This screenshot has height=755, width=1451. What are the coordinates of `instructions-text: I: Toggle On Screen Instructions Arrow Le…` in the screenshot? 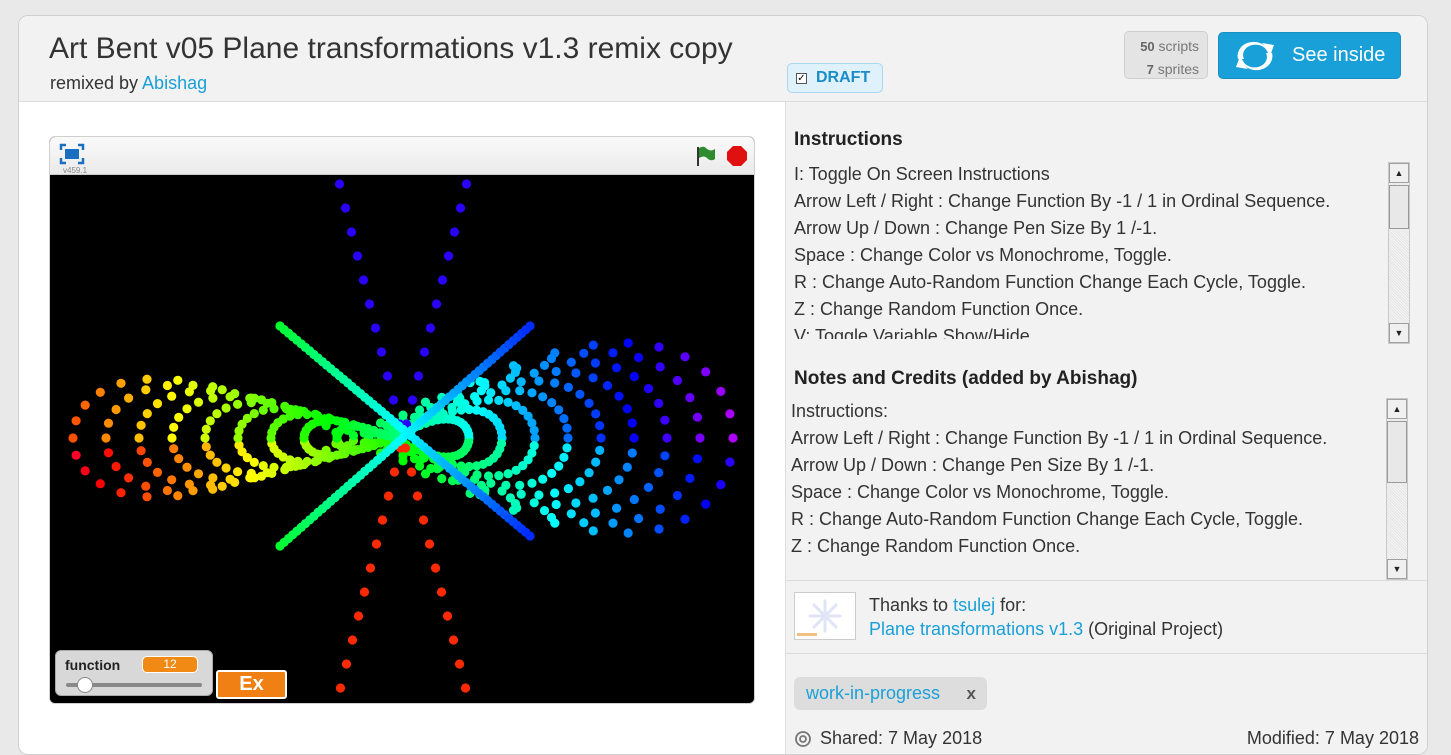 It's located at (1104, 250).